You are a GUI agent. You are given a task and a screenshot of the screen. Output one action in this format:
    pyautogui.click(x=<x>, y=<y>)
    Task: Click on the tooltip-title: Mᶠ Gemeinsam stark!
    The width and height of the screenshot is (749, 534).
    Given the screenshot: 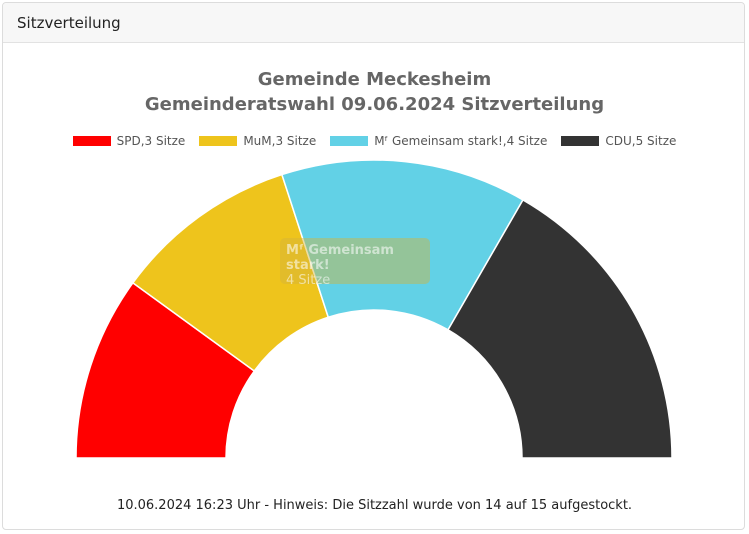 What is the action you would take?
    pyautogui.click(x=340, y=258)
    